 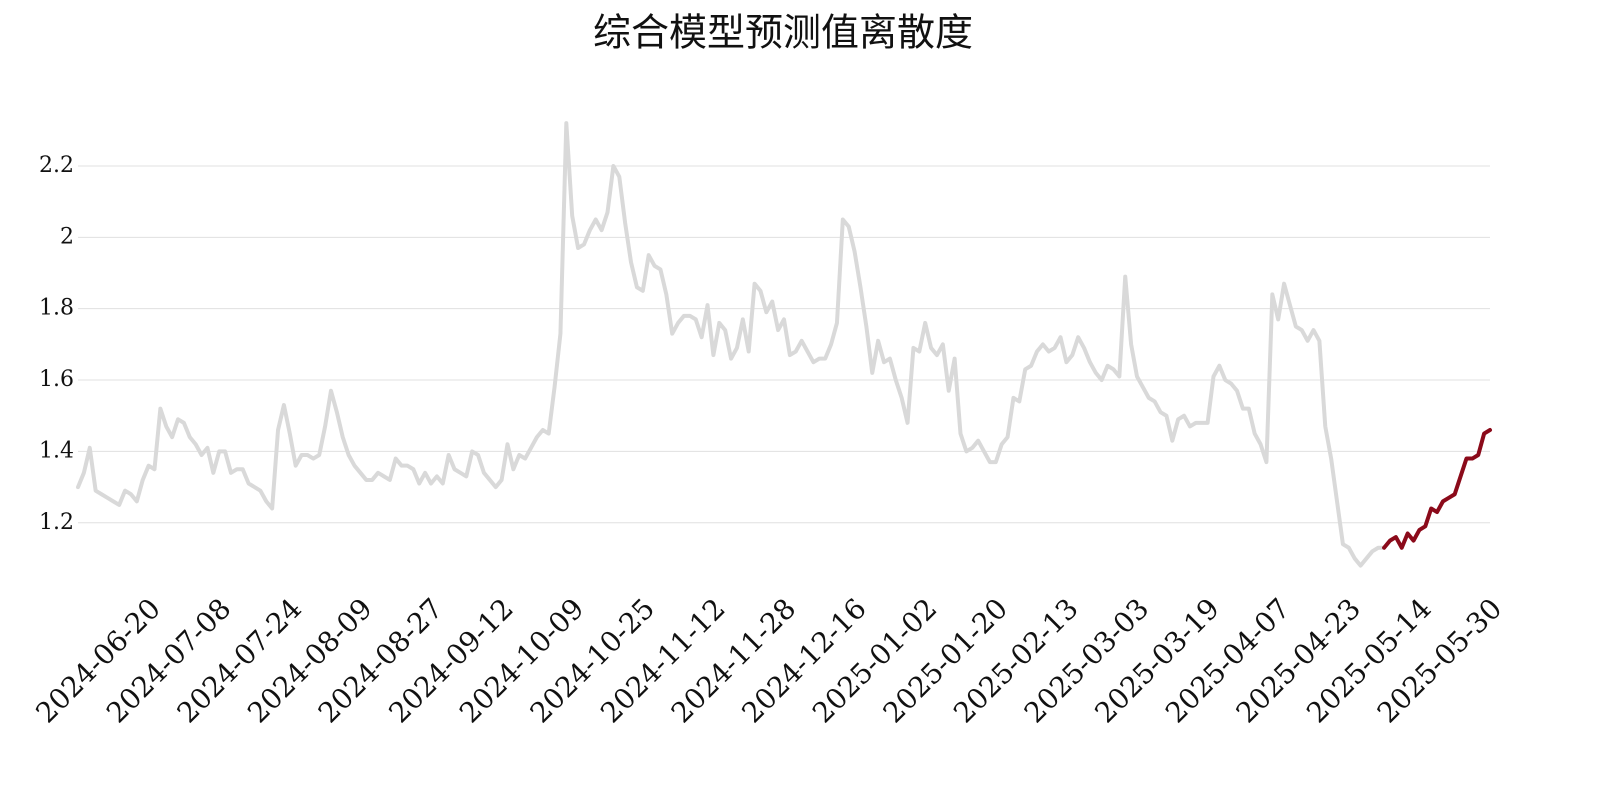 I want to click on y-tick-label: 2.2, so click(x=56, y=165).